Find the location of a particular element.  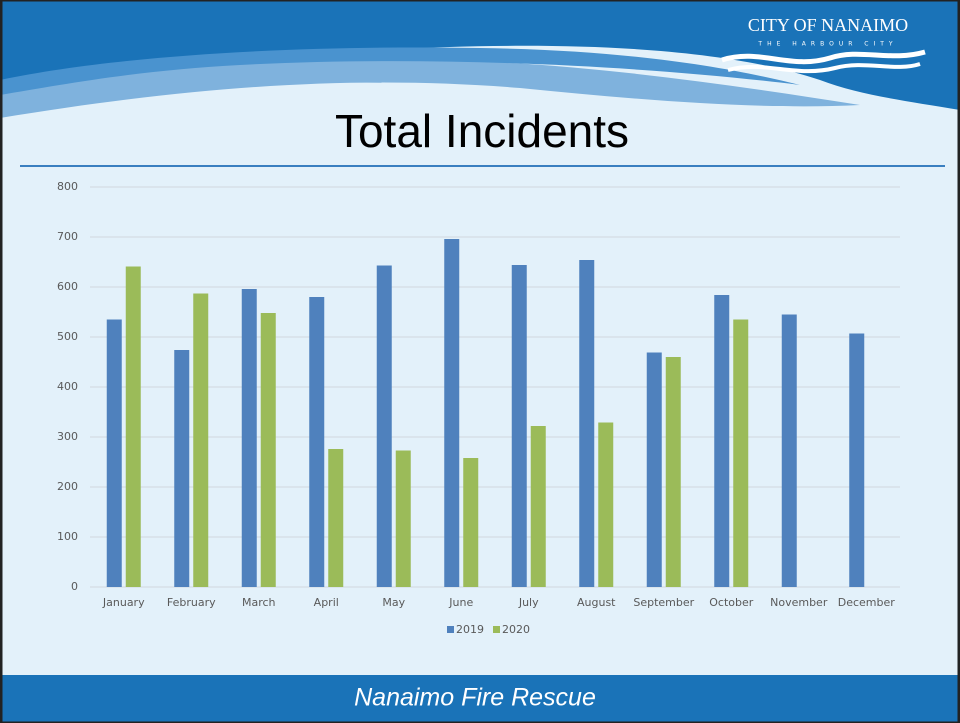

header-wave-mid is located at coordinates (400, 71).